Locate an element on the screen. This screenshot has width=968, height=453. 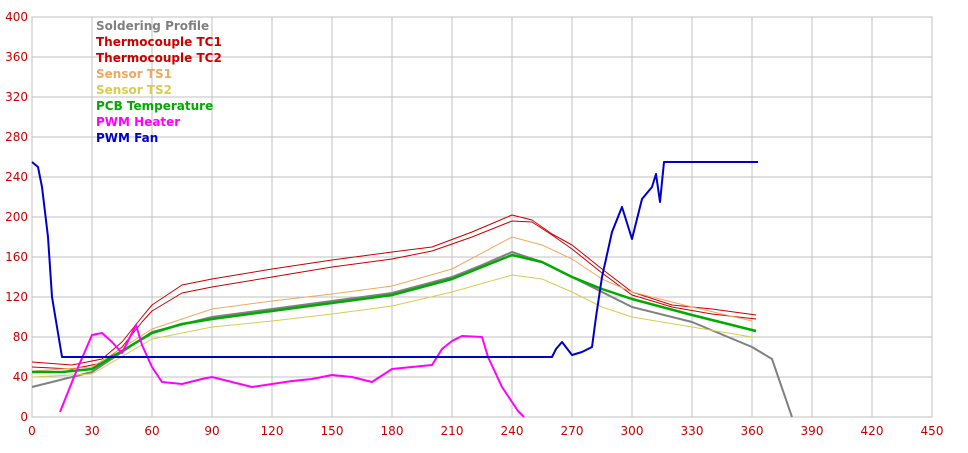
y-tick-label: 160 is located at coordinates (16, 257).